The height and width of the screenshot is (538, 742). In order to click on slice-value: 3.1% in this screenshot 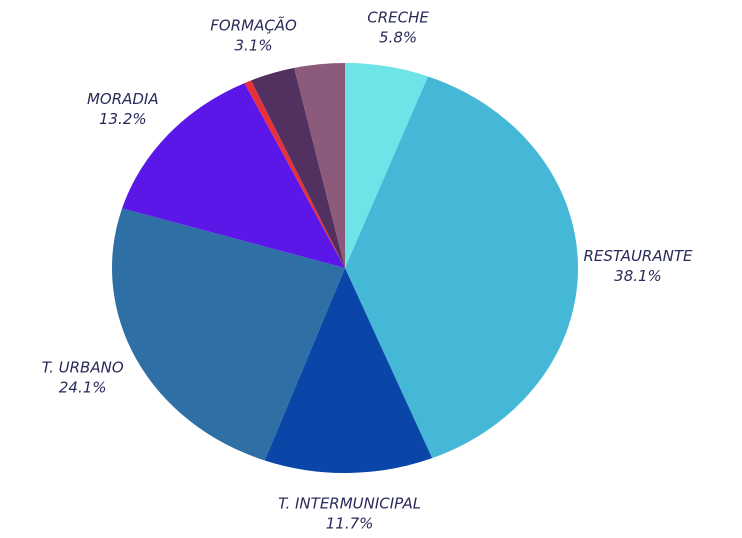, I will do `click(254, 46)`.